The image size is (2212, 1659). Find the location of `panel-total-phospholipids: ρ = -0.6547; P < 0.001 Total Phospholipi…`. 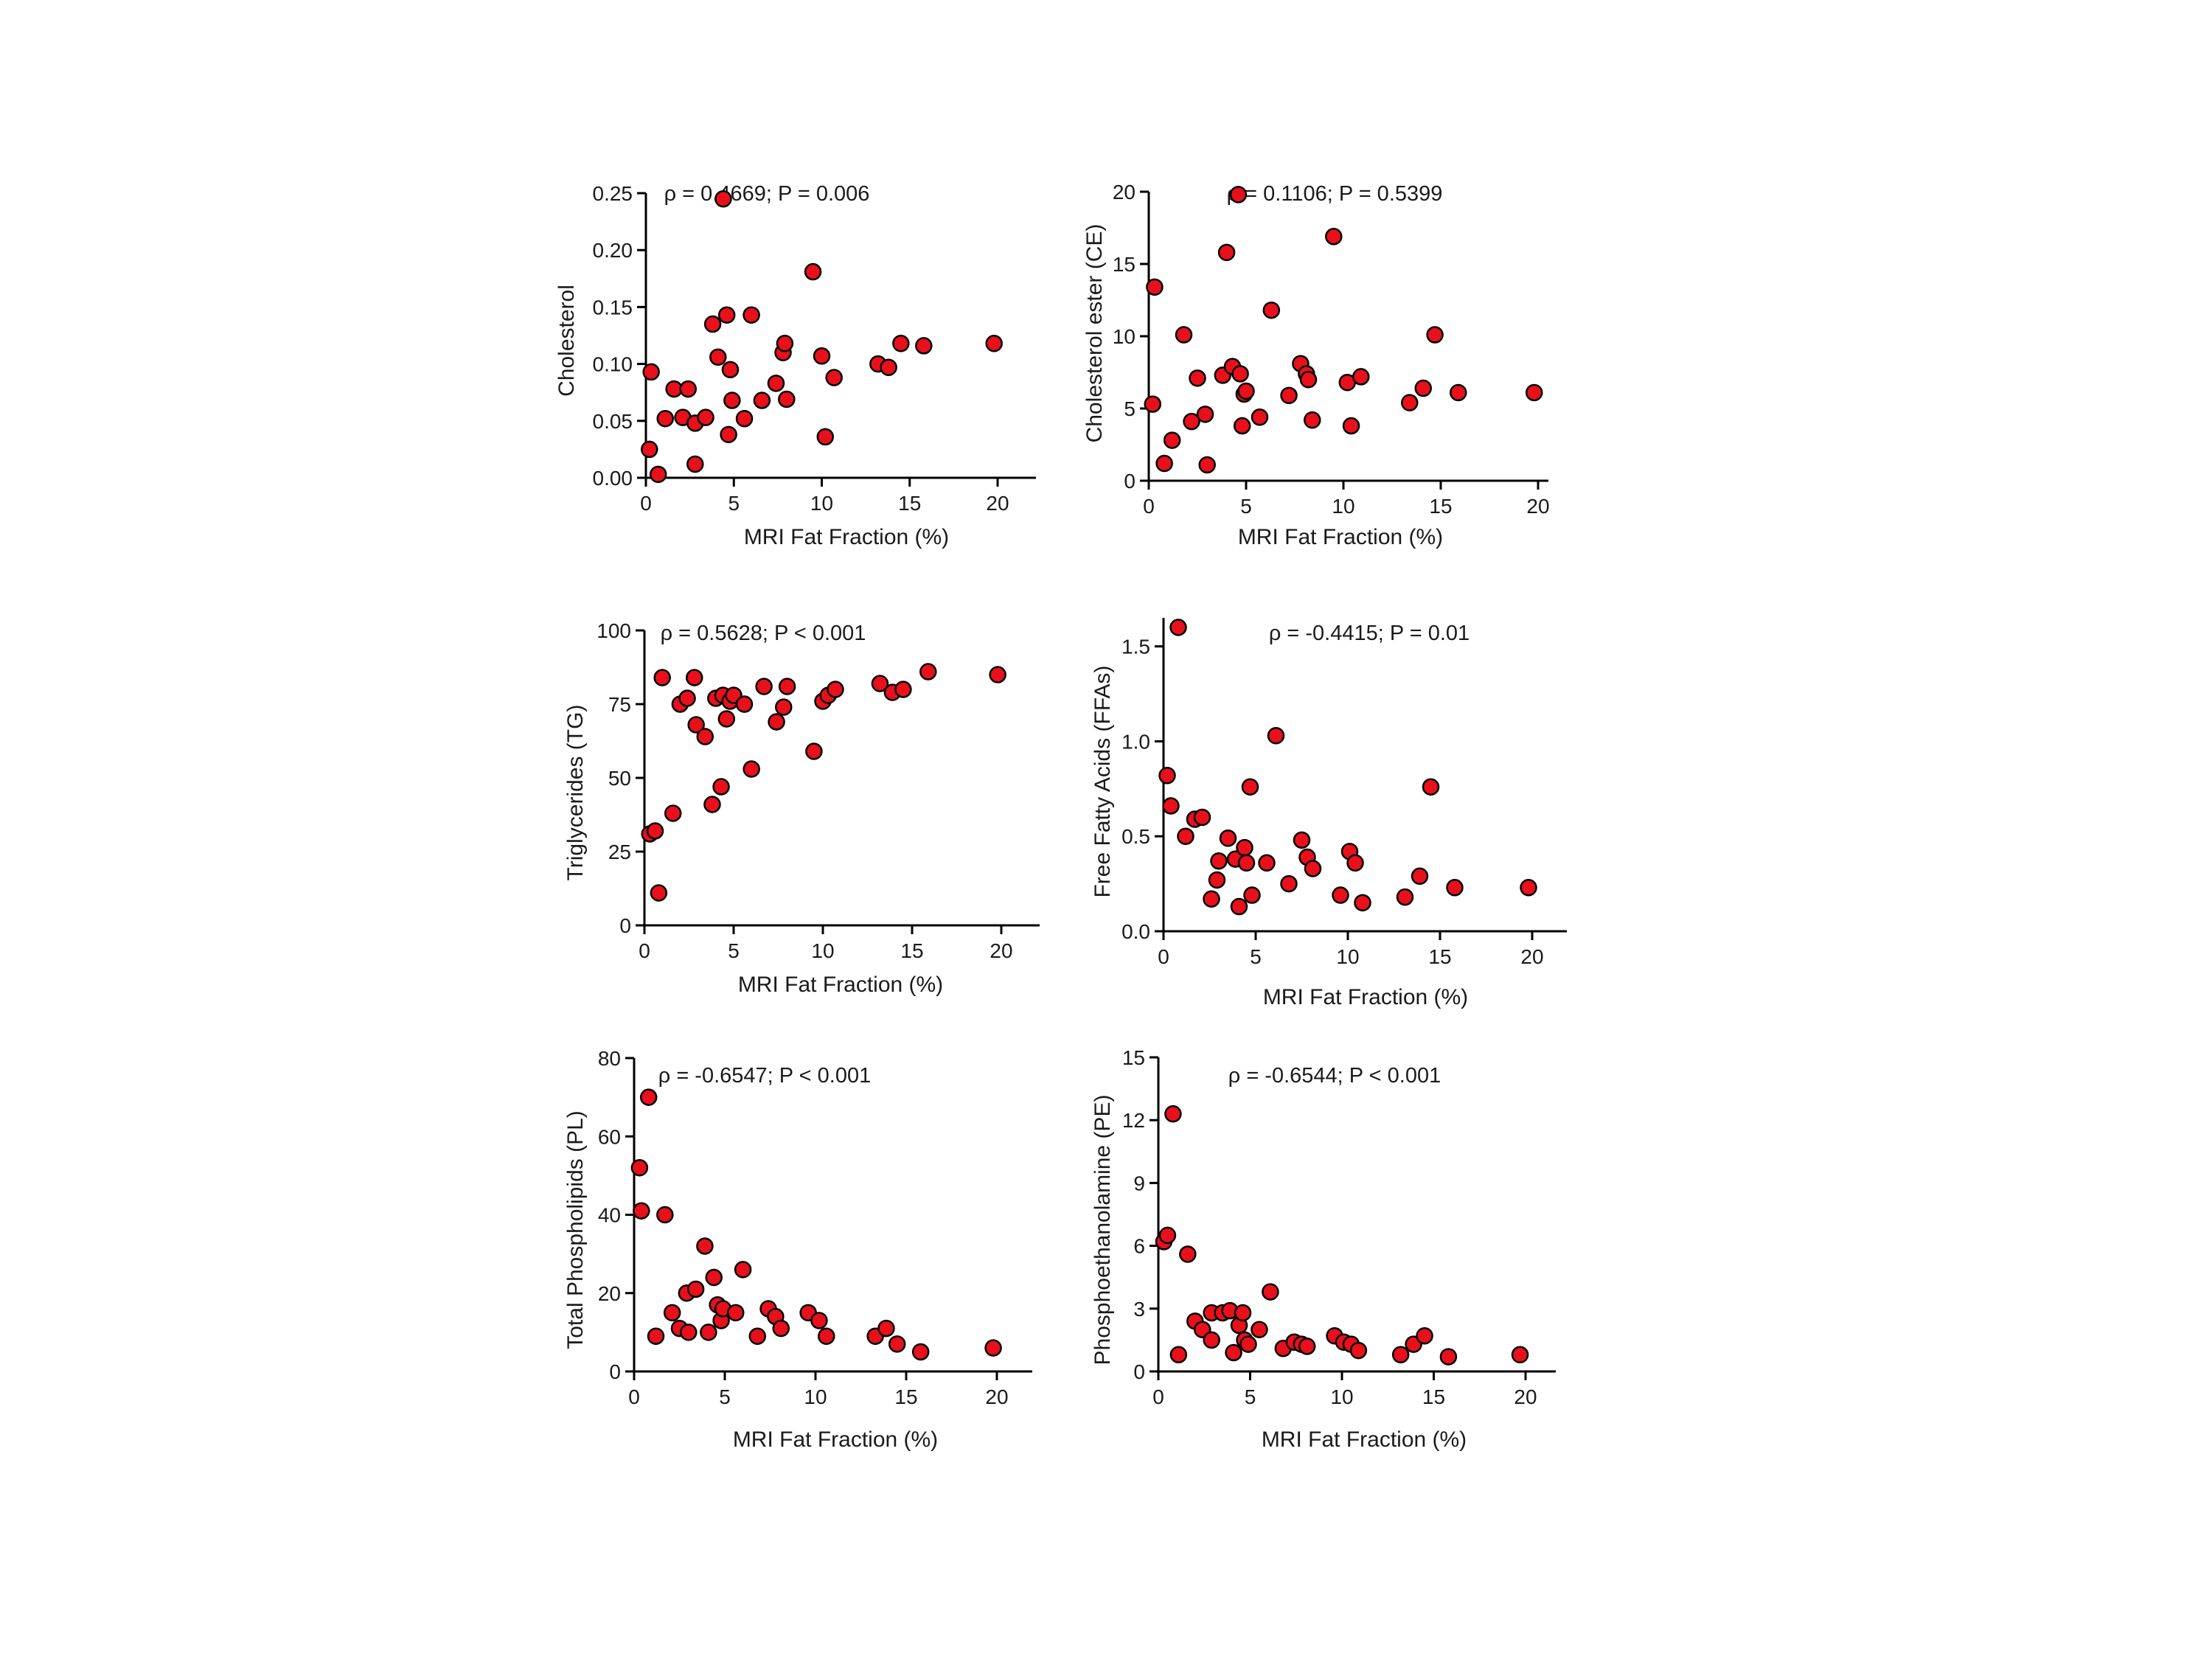

panel-total-phospholipids: ρ = -0.6547; P < 0.001 Total Phospholipi… is located at coordinates (797, 1249).